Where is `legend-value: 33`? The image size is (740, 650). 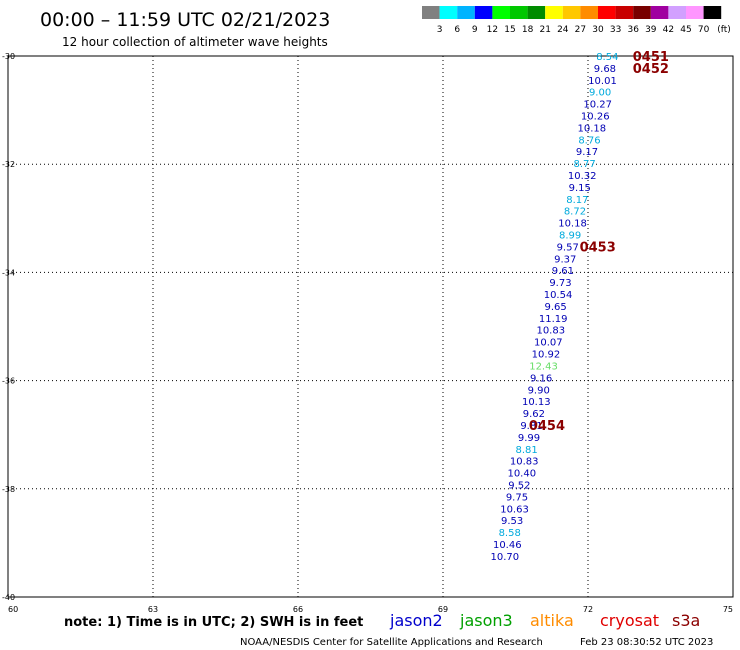 legend-value: 33 is located at coordinates (615, 30).